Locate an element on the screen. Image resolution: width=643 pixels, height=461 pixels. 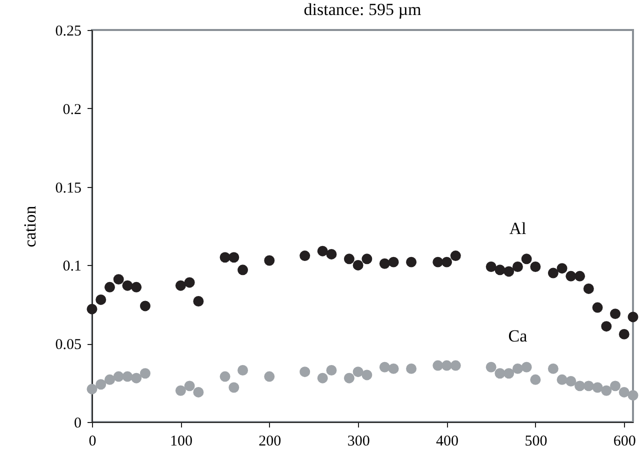
x-tick-label: 600 is located at coordinates (624, 442).